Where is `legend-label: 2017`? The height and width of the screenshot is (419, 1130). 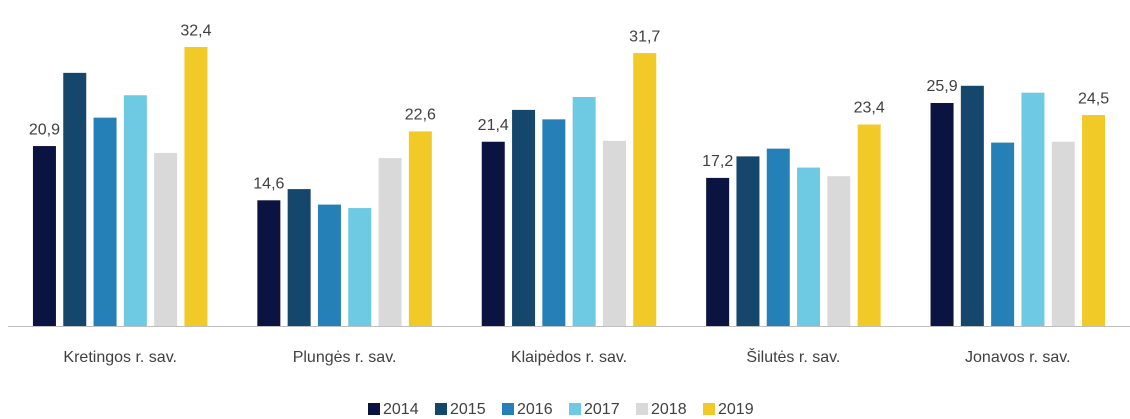 legend-label: 2017 is located at coordinates (602, 409).